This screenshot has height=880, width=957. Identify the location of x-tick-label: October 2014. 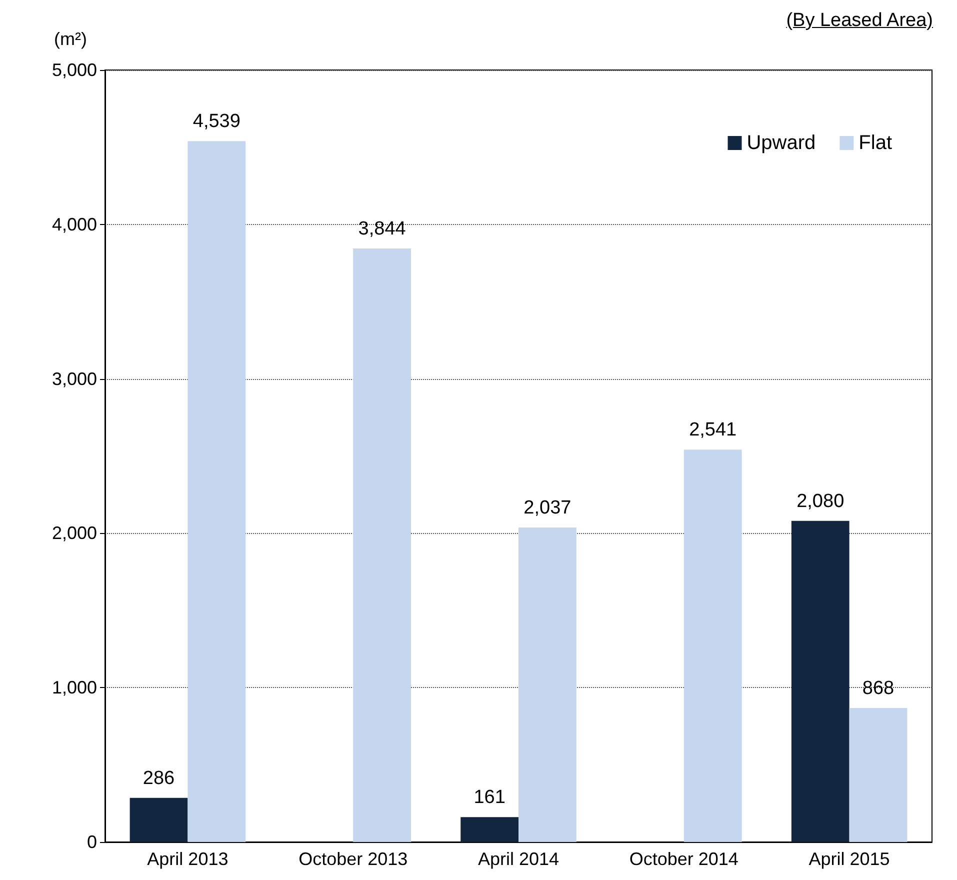
(683, 859).